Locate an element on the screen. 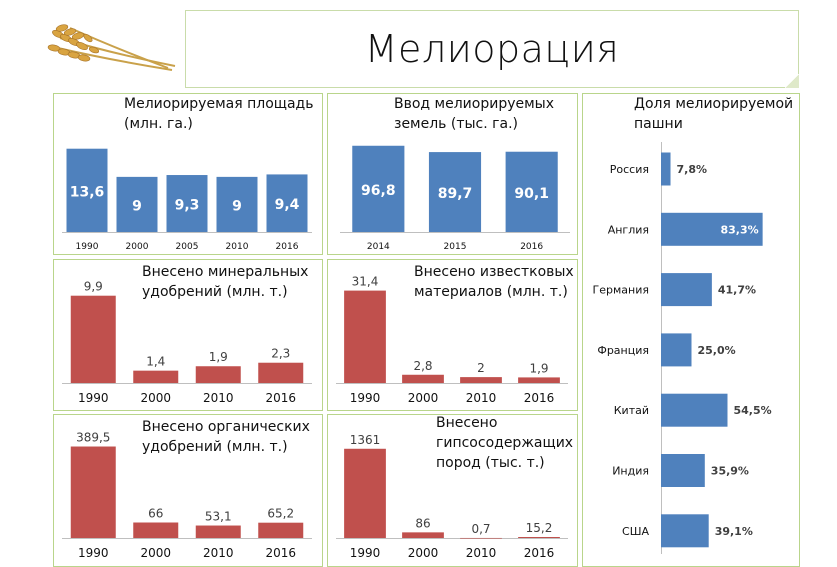  category-label: 2014 is located at coordinates (378, 247).